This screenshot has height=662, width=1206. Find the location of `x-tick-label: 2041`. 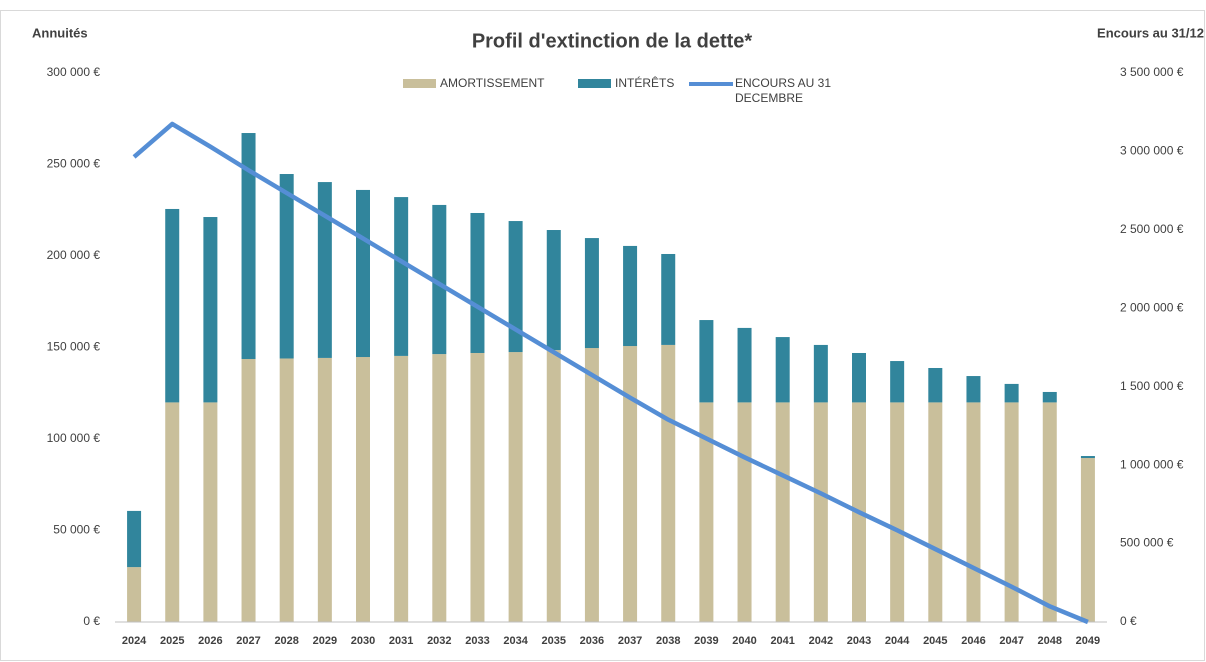

x-tick-label: 2041 is located at coordinates (782, 641).